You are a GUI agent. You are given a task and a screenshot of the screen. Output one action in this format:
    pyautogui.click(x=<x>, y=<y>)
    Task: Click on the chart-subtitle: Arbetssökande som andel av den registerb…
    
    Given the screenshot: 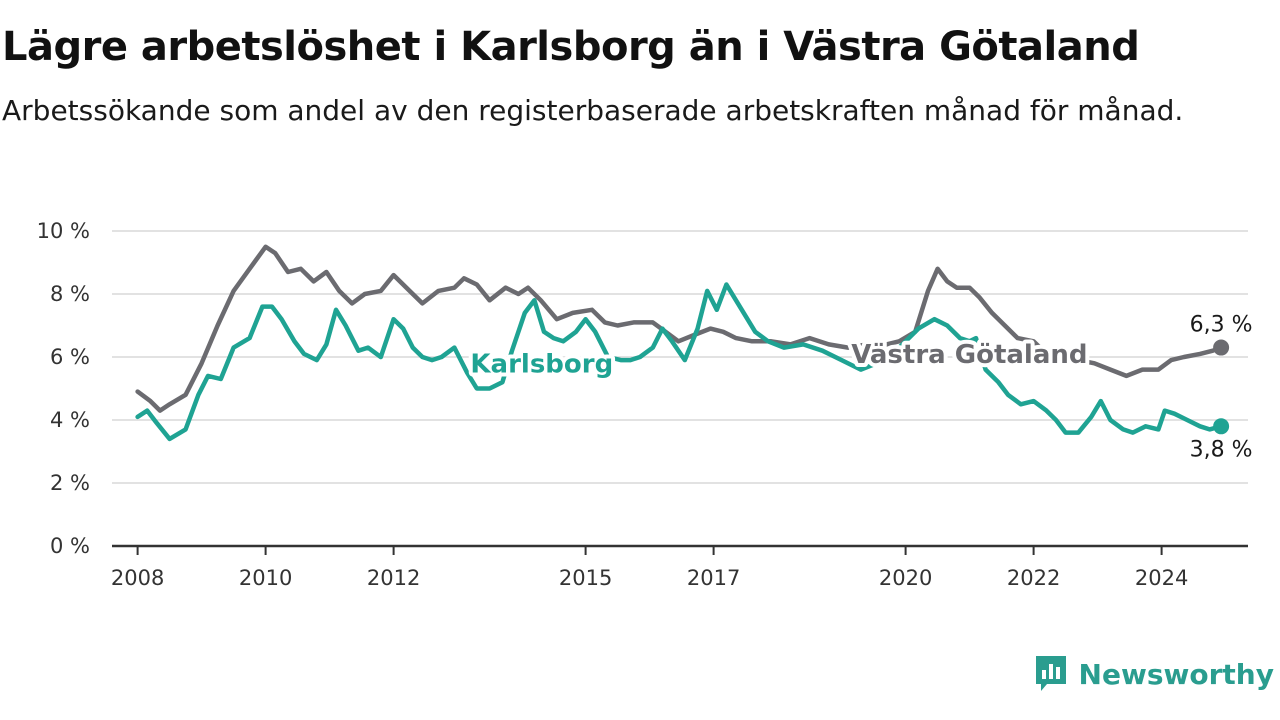 What is the action you would take?
    pyautogui.click(x=593, y=110)
    